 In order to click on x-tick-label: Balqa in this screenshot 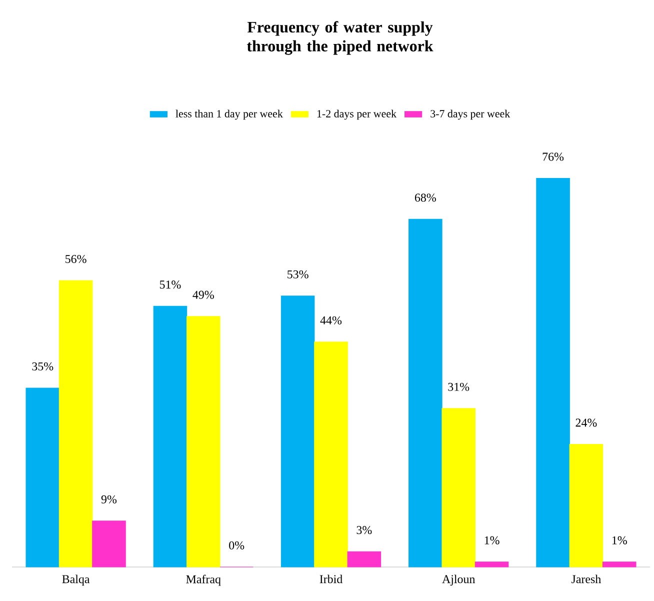, I will do `click(76, 580)`.